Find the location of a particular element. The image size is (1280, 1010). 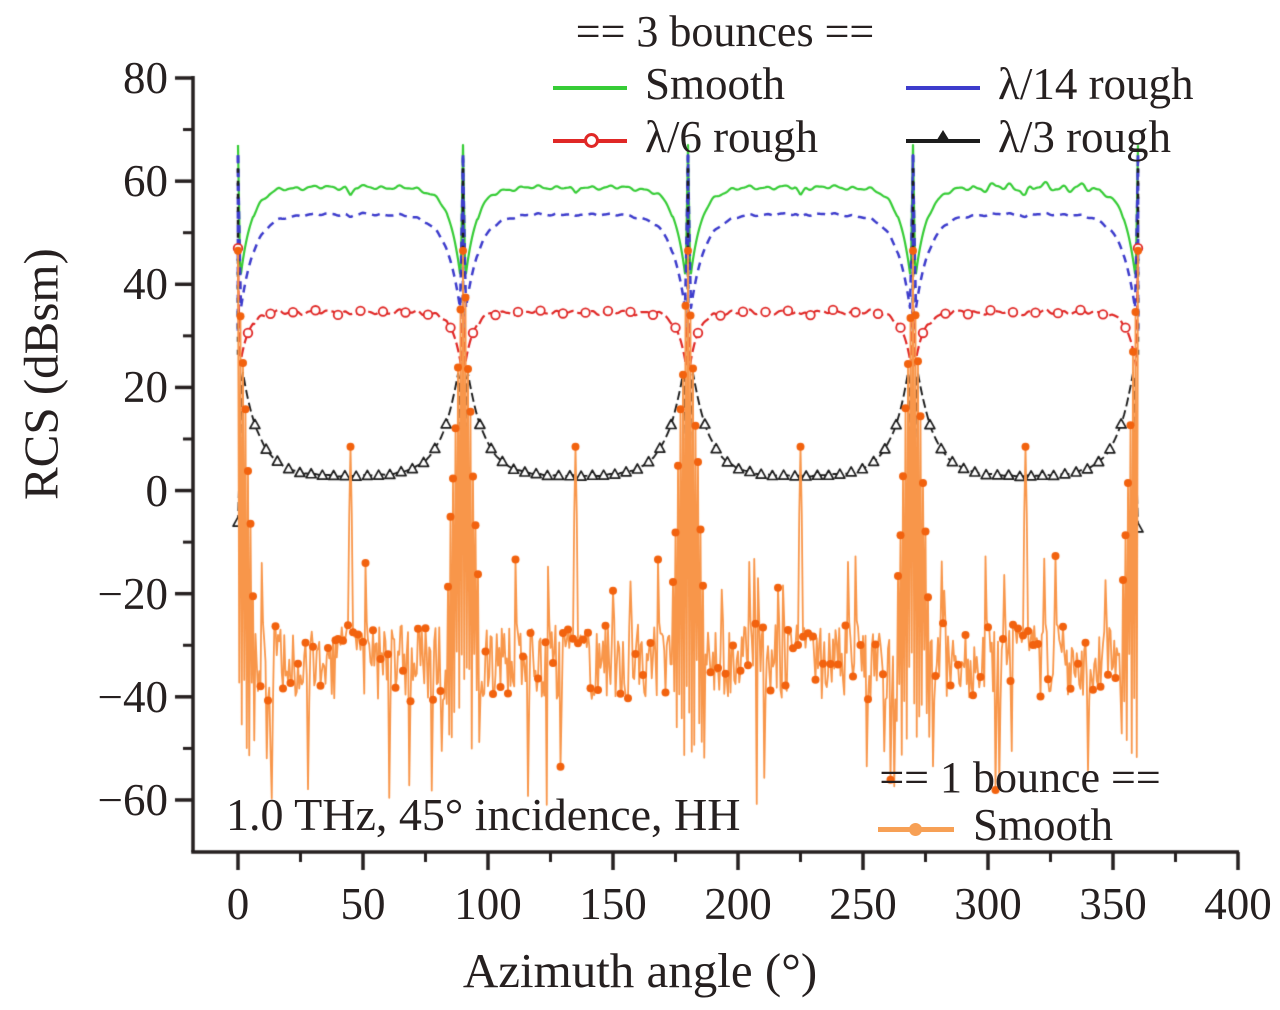

y-tick-label: 60 is located at coordinates (145, 181).